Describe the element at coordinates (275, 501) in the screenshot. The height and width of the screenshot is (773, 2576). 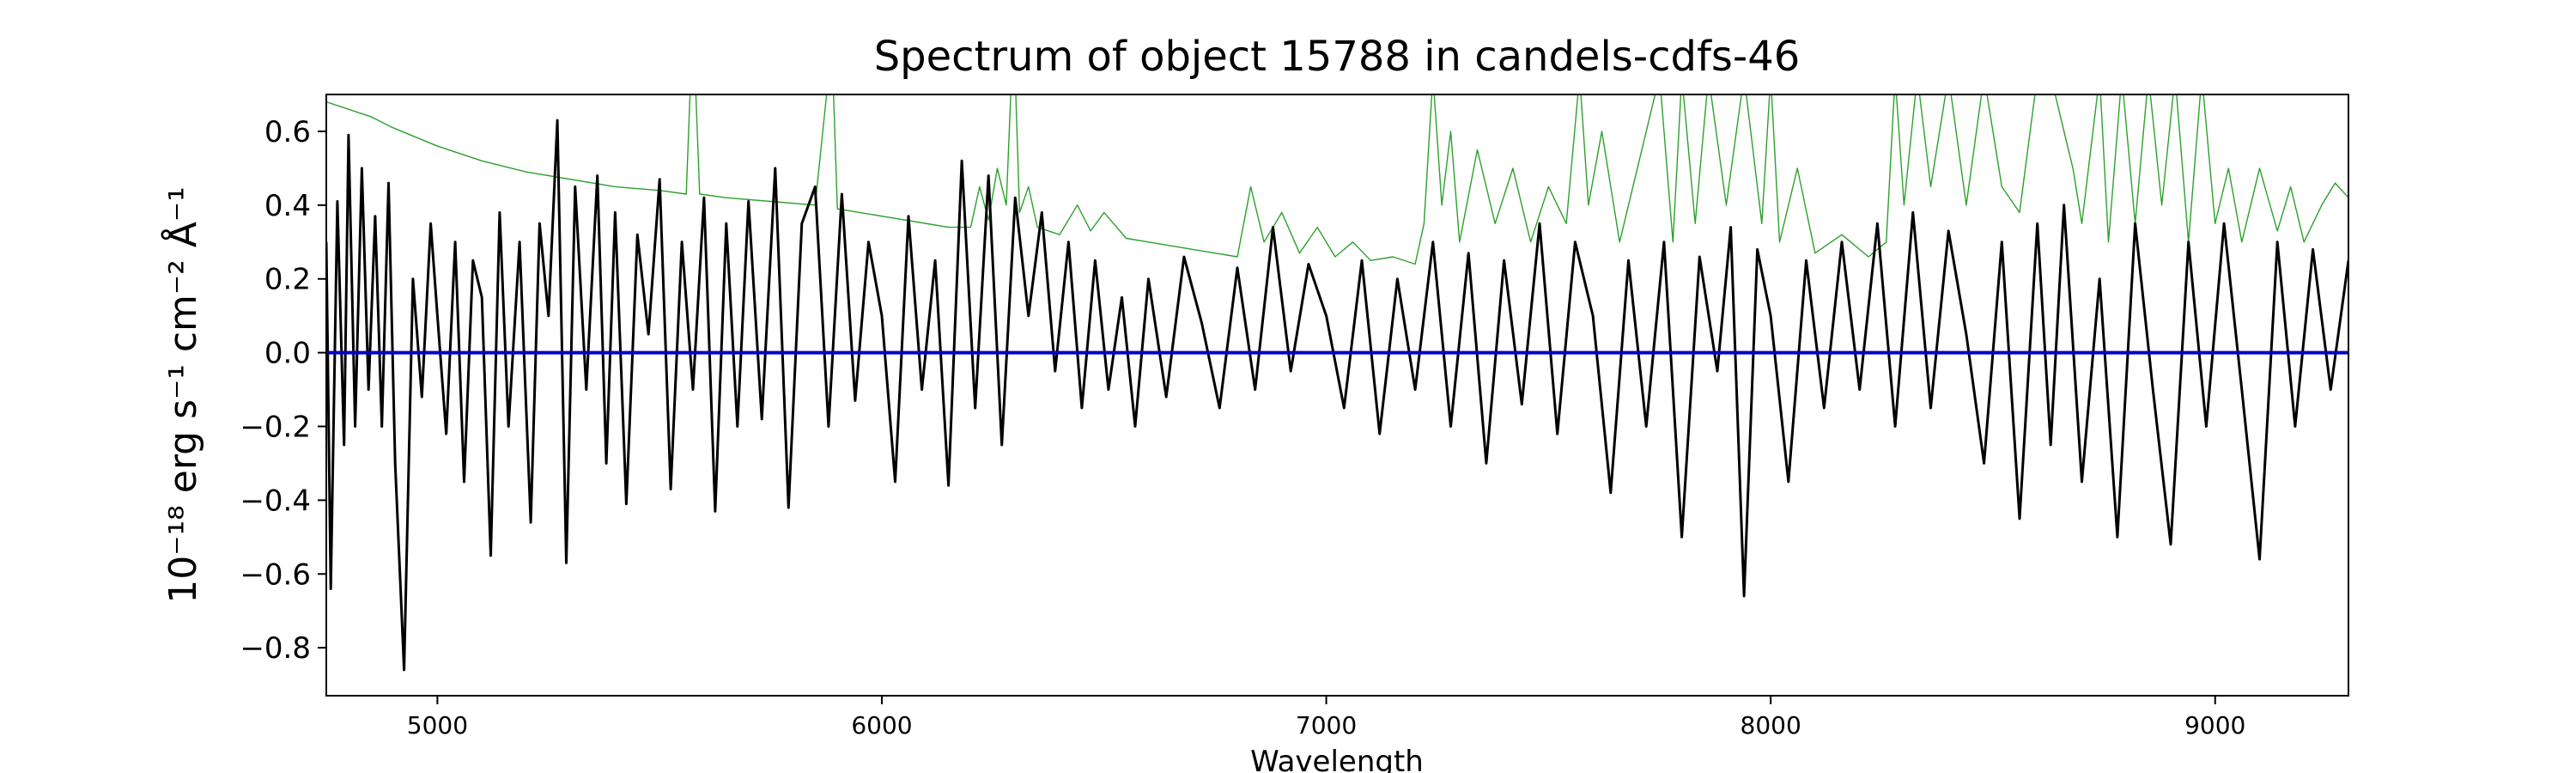
I see `y-tick-label: −0.4` at that location.